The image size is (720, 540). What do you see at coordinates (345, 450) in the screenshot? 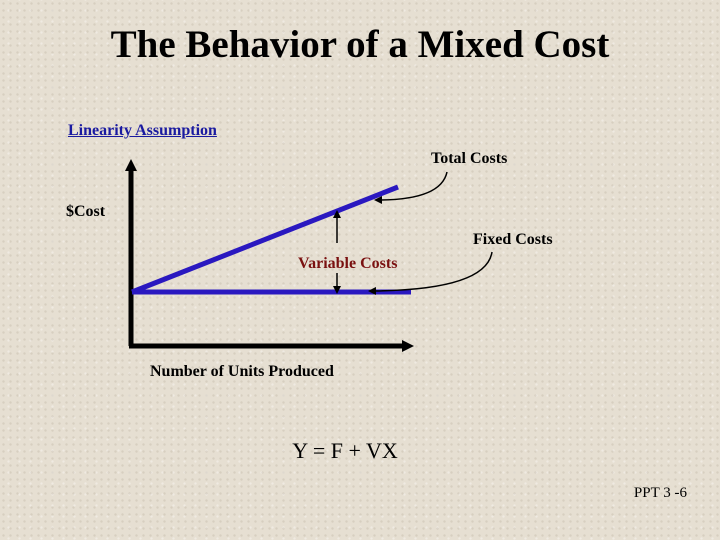
I see `mixed-cost-formula: Y = F + VX` at bounding box center [345, 450].